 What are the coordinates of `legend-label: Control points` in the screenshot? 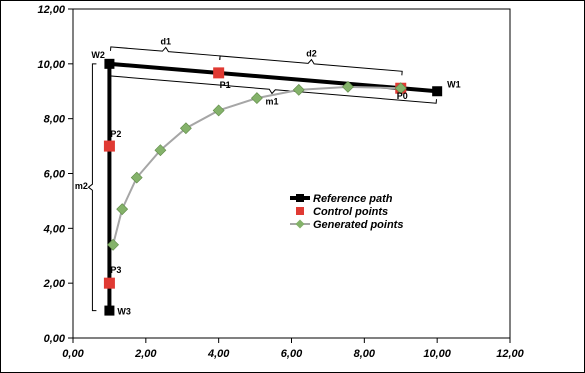 It's located at (350, 212).